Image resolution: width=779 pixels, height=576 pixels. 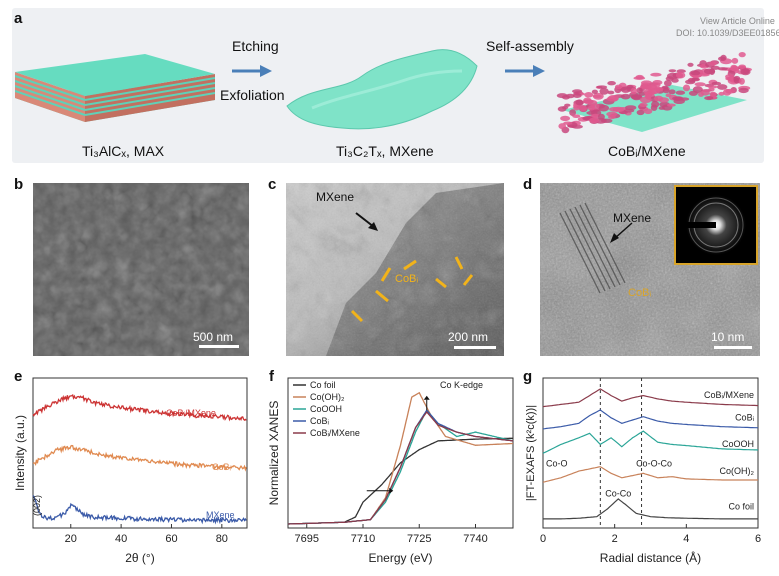 What do you see at coordinates (758, 539) in the screenshot?
I see `exafs-xtick-label: 6` at bounding box center [758, 539].